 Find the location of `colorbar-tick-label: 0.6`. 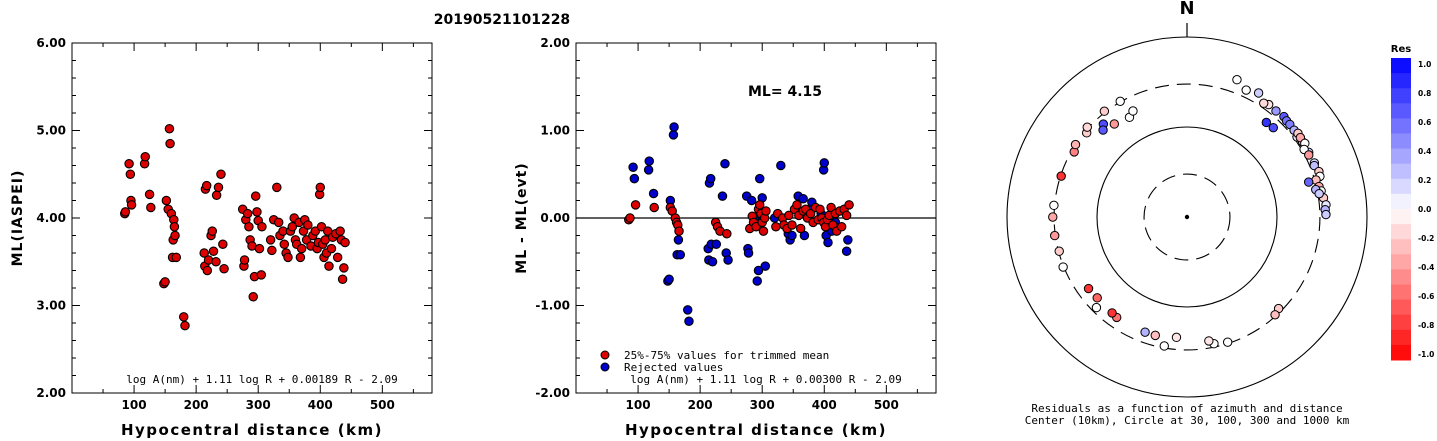

colorbar-tick-label: 0.6 is located at coordinates (1424, 122).